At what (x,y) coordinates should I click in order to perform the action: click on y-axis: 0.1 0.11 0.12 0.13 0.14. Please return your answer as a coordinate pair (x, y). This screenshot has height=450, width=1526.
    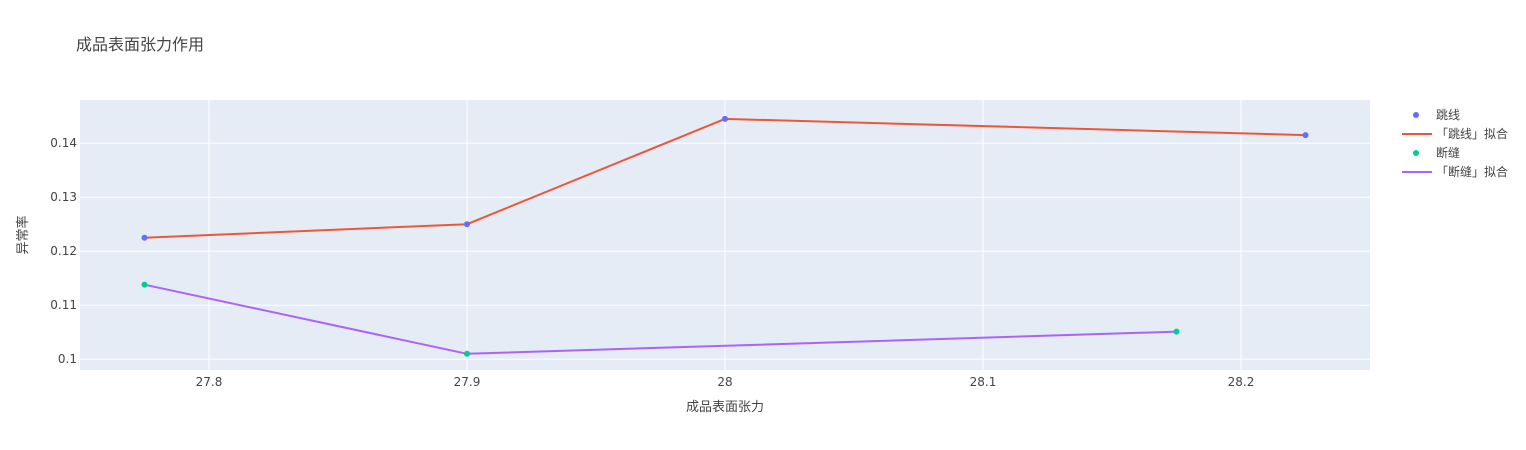
    Looking at the image, I should click on (63, 251).